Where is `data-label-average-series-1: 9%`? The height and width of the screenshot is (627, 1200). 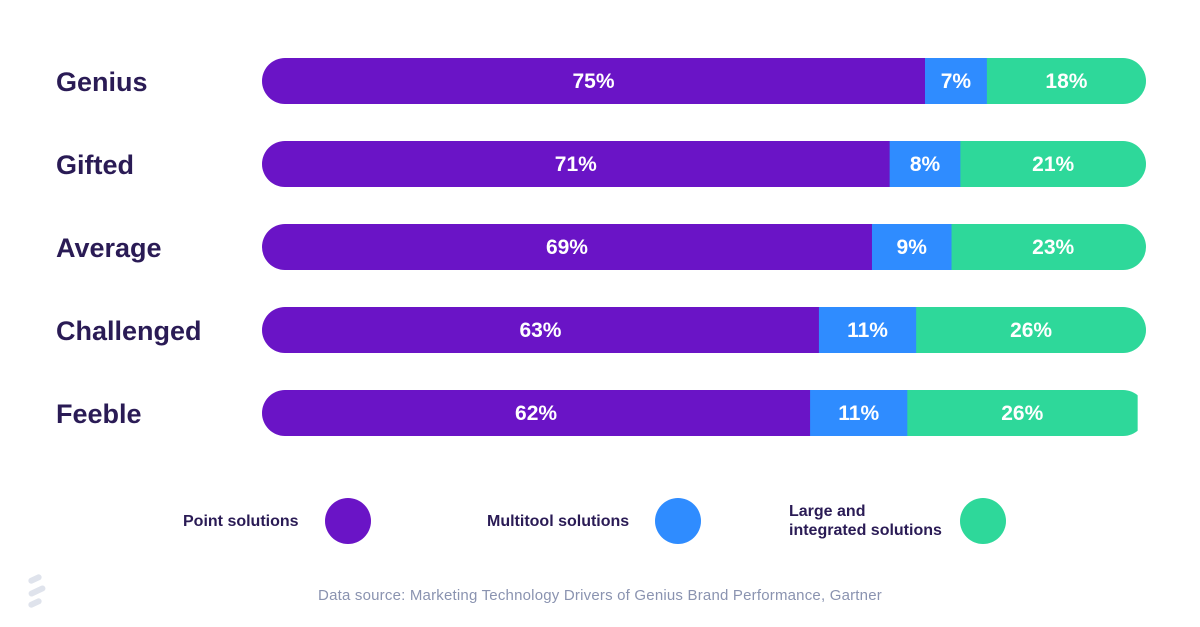 data-label-average-series-1: 9% is located at coordinates (912, 247).